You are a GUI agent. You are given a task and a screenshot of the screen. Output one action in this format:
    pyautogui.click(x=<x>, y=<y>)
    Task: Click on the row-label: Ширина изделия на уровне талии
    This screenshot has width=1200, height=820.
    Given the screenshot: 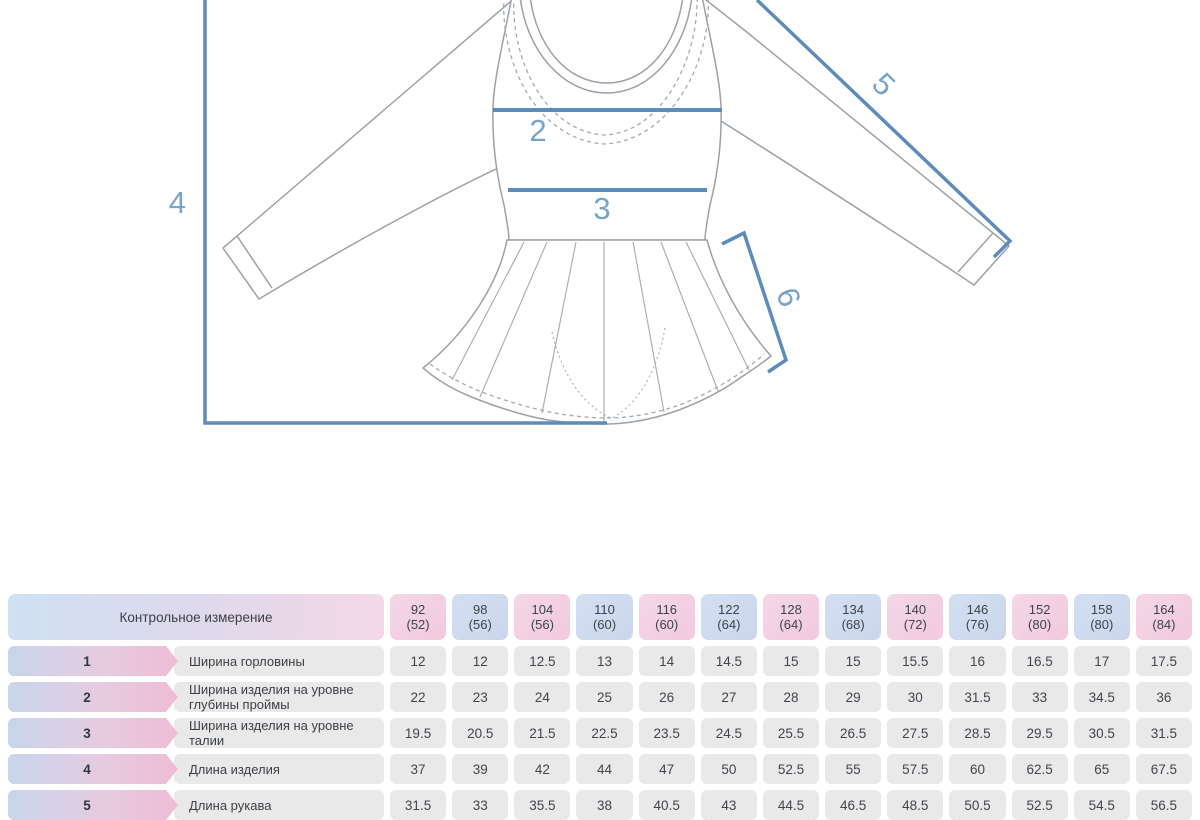 What is the action you would take?
    pyautogui.click(x=279, y=733)
    